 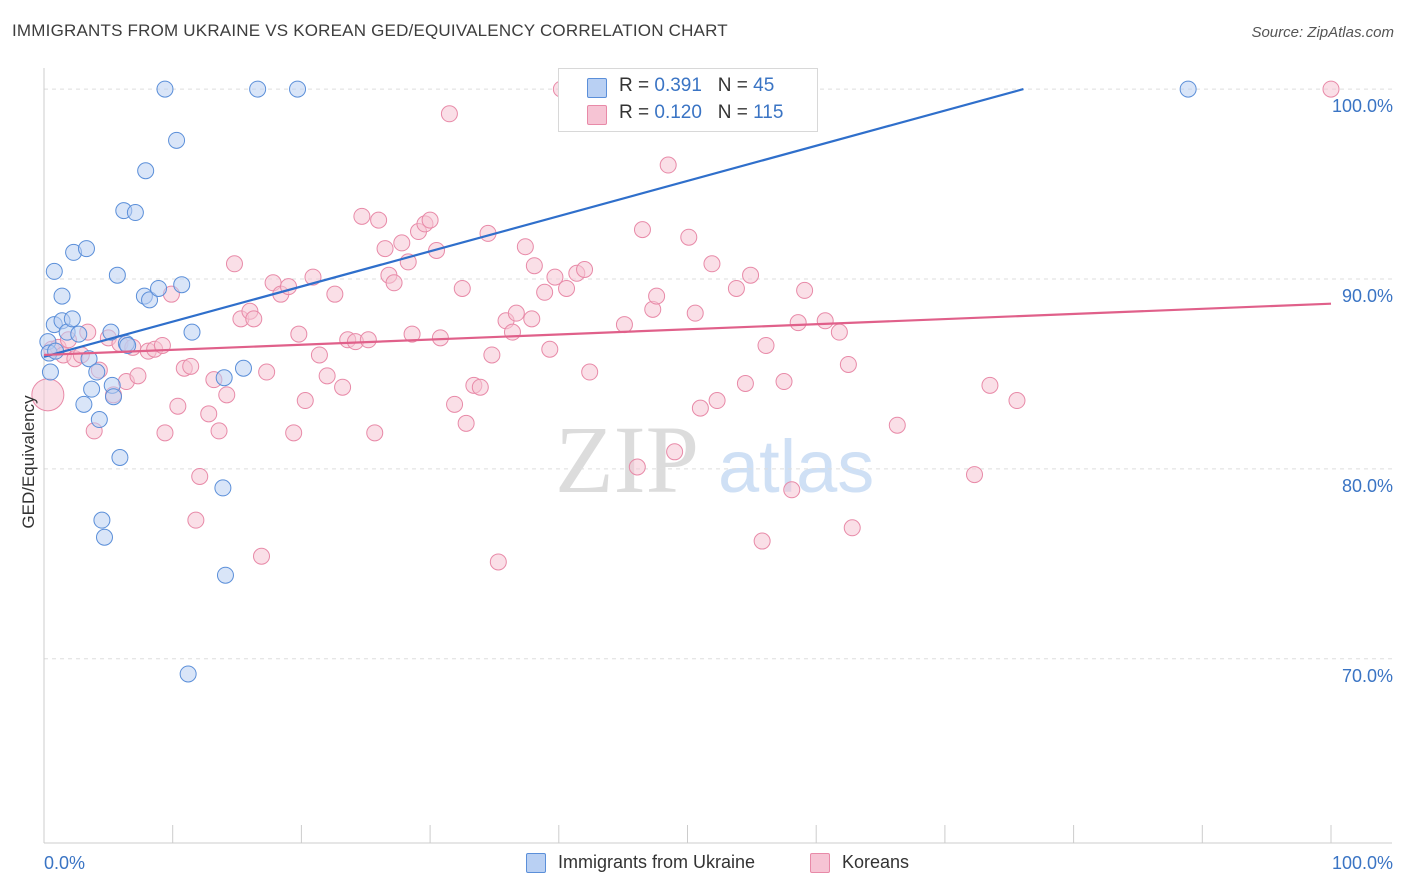 What do you see at coordinates (1322, 32) in the screenshot?
I see `source-label: Source: ZipAtlas.com` at bounding box center [1322, 32].